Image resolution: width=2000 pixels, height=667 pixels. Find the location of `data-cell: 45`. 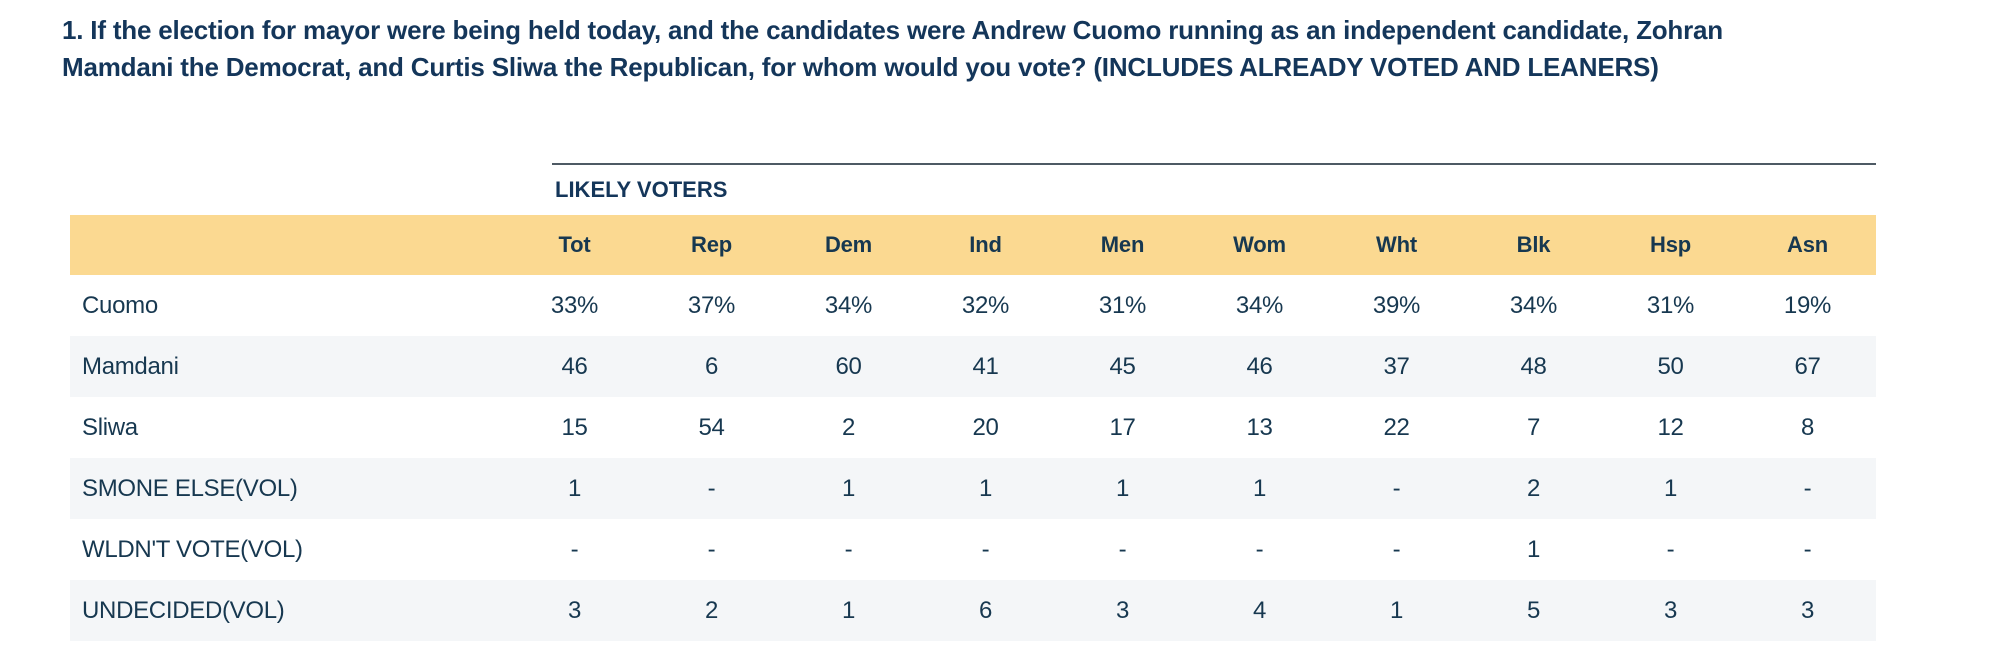

data-cell: 45 is located at coordinates (1122, 366).